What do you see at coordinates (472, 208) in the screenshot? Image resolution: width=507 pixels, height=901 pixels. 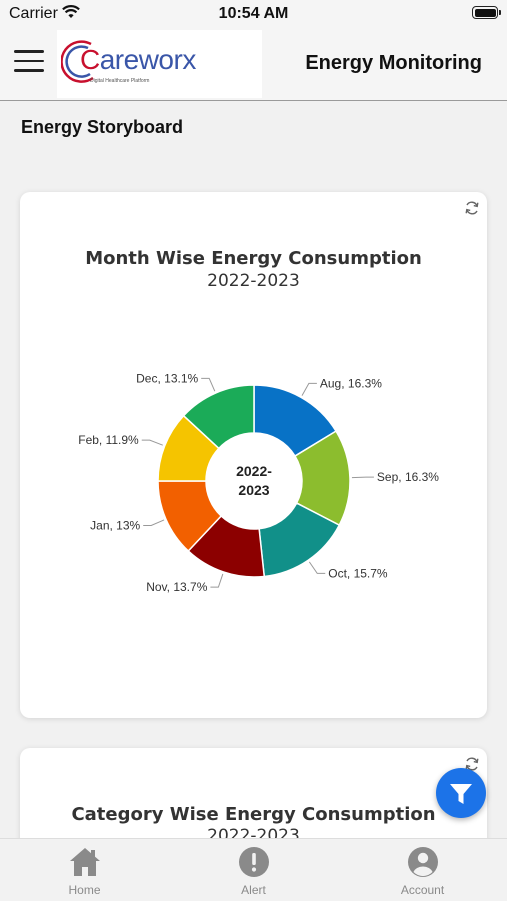 I see `refresh-icon` at bounding box center [472, 208].